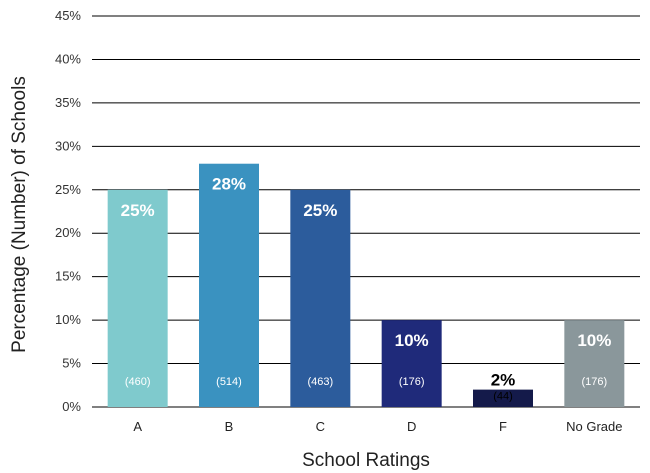 The width and height of the screenshot is (650, 473). Describe the element at coordinates (320, 426) in the screenshot. I see `x-tick-label: C` at that location.